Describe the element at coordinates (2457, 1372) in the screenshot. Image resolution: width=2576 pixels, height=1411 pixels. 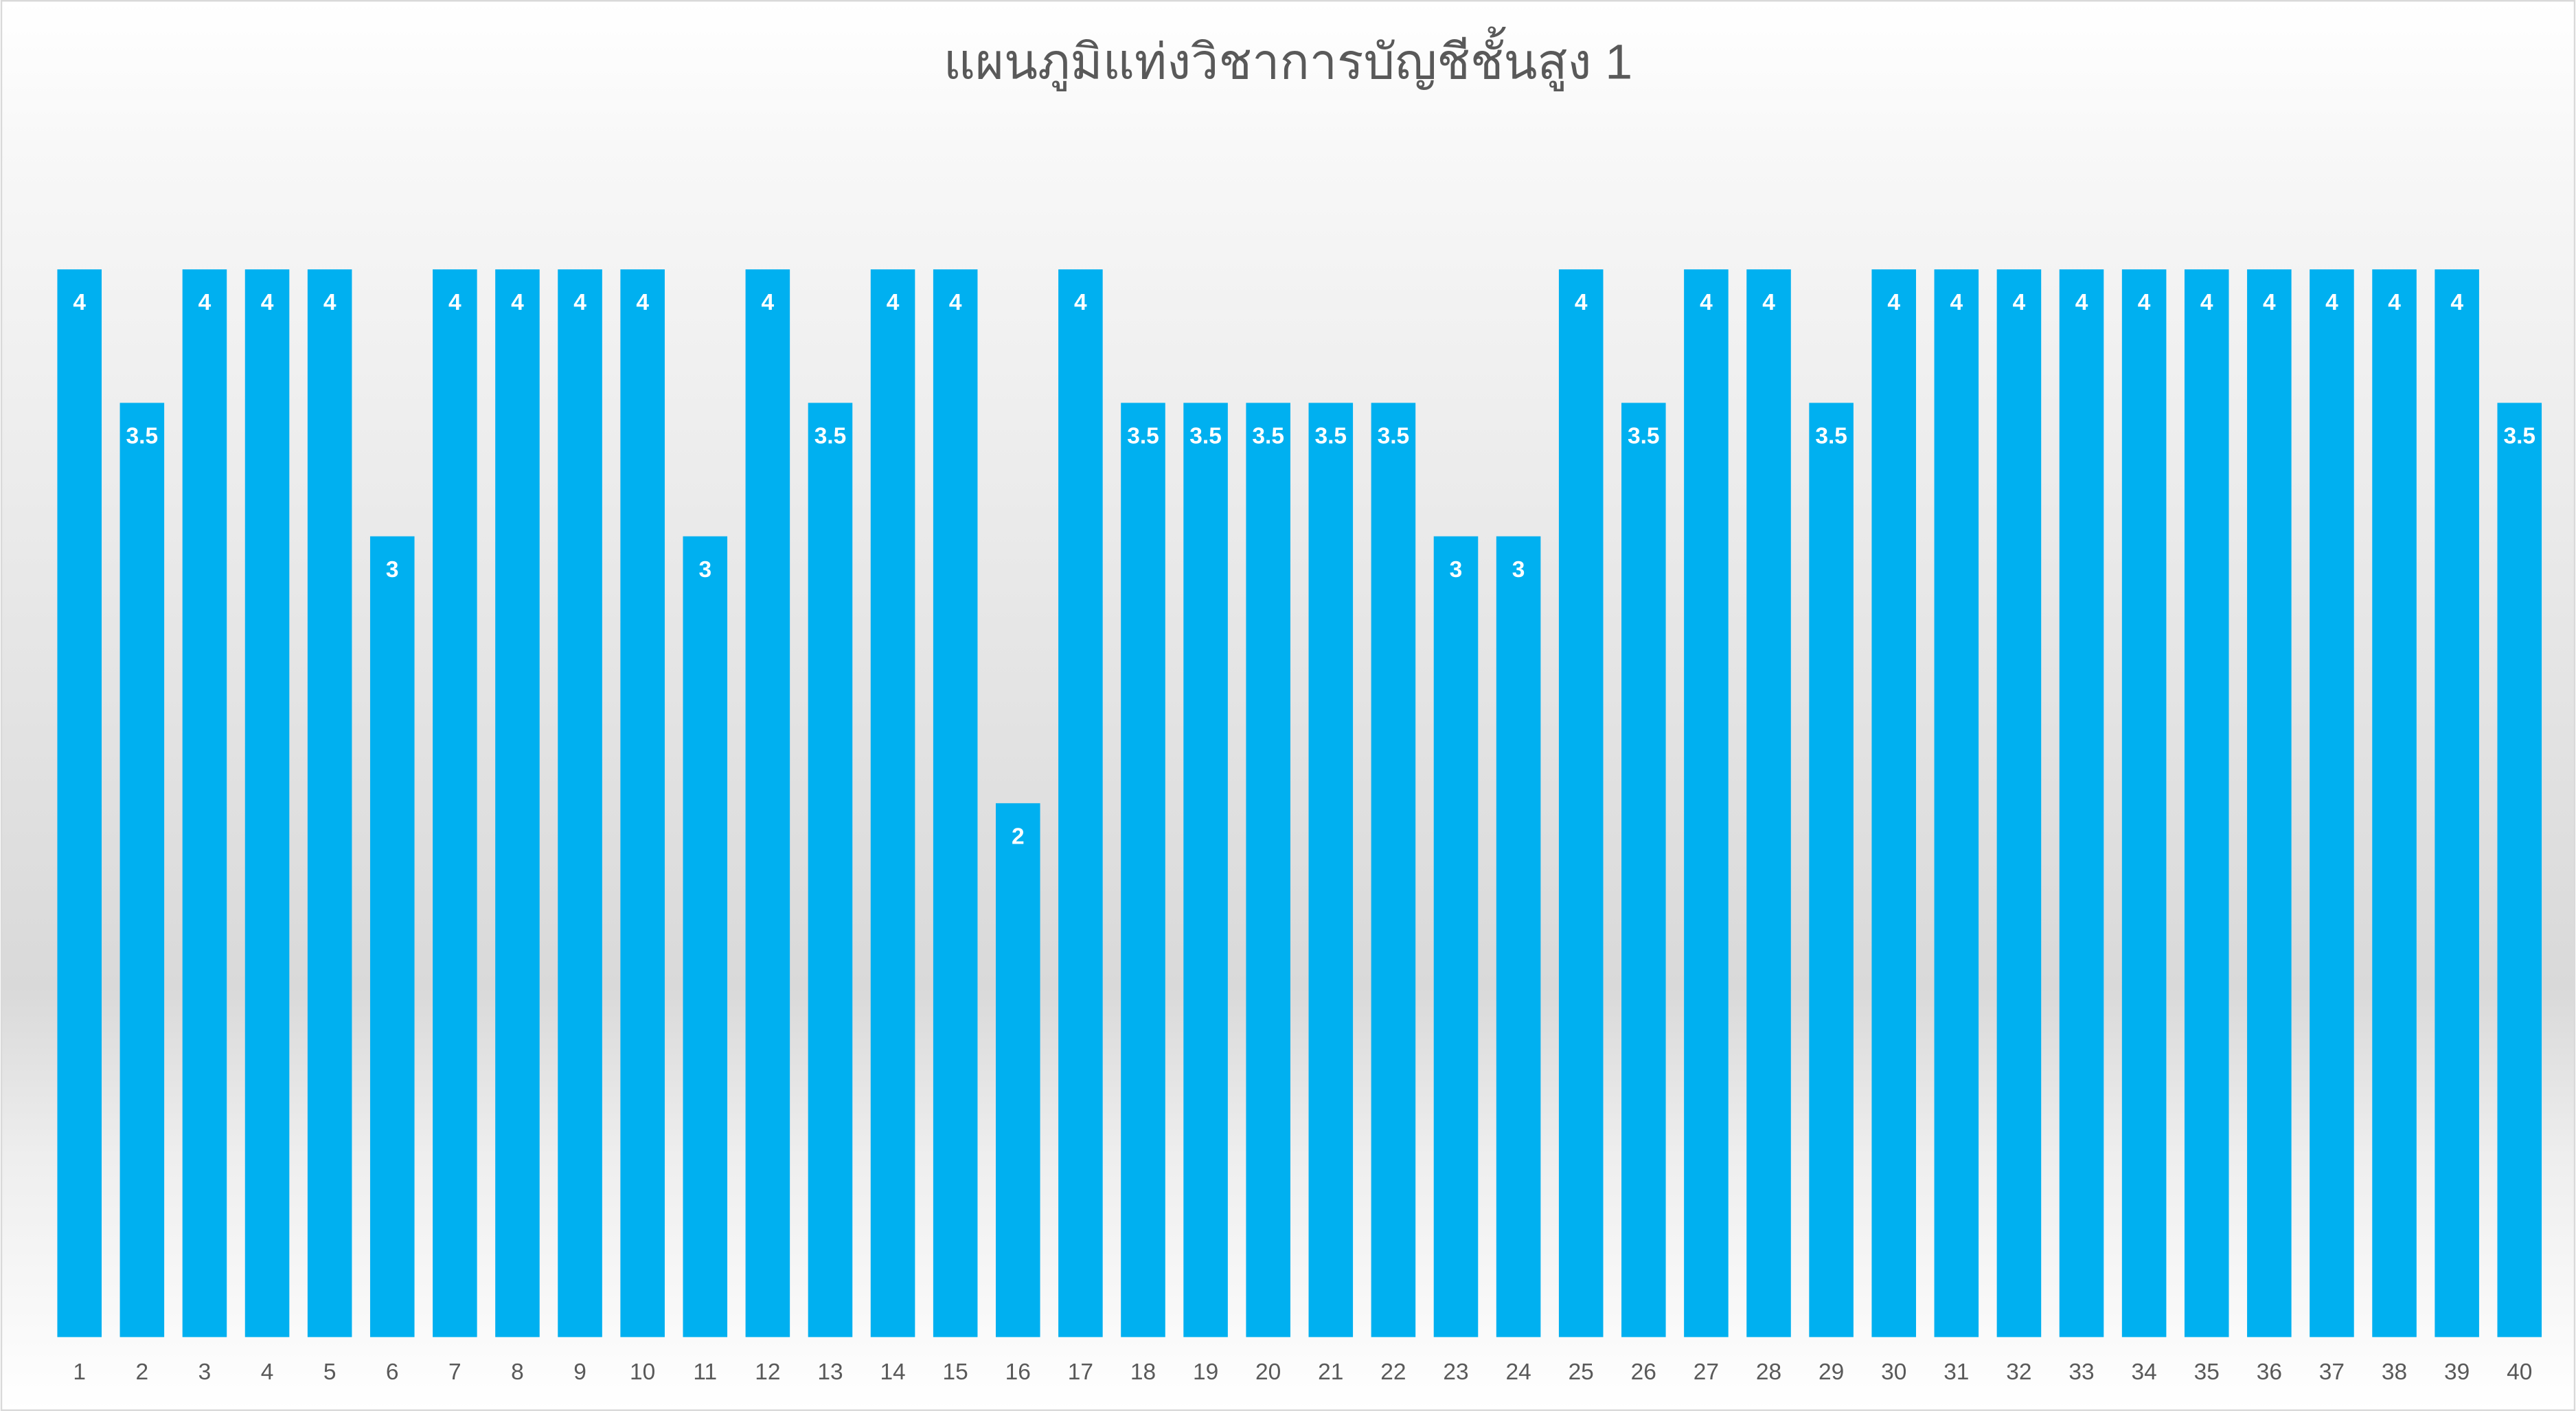
I see `x-tick-label: 39` at that location.